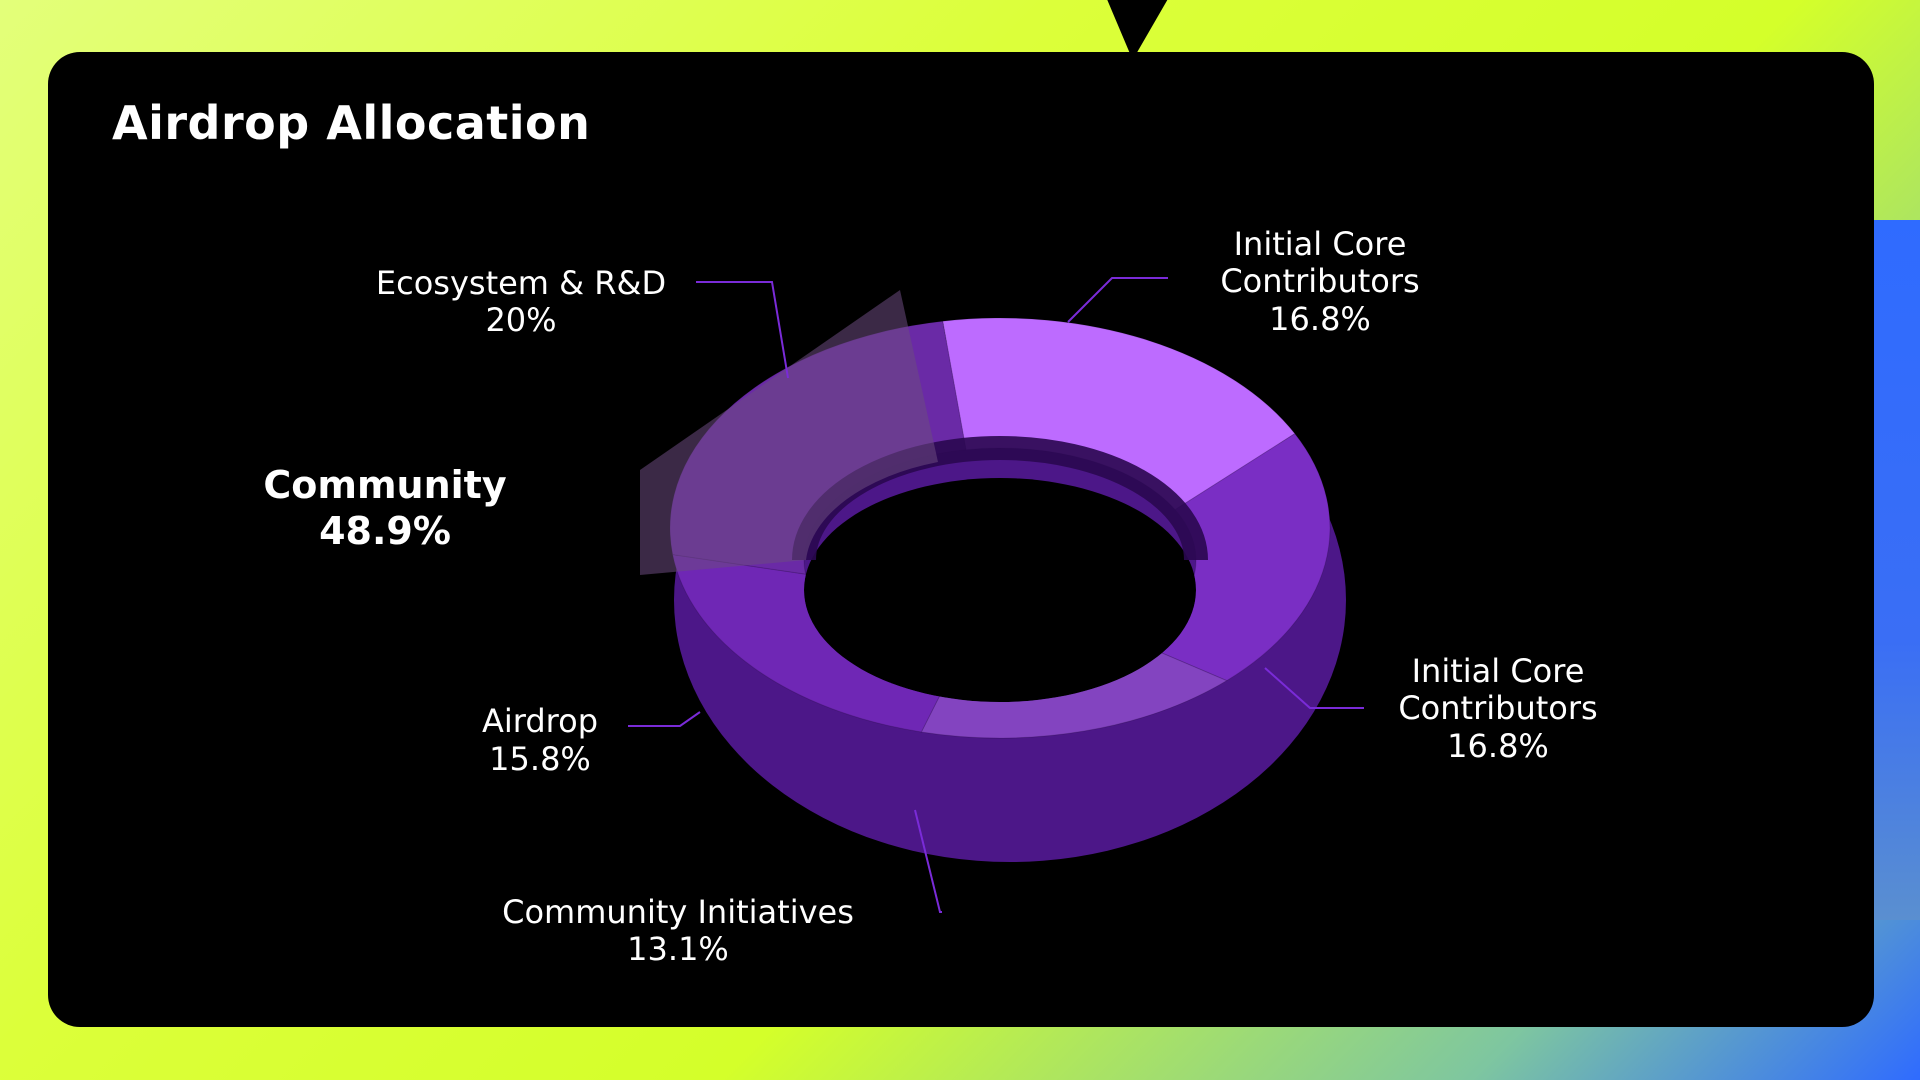 The image size is (1920, 1080). I want to click on ecosystem-raised-slice, so click(789, 432).